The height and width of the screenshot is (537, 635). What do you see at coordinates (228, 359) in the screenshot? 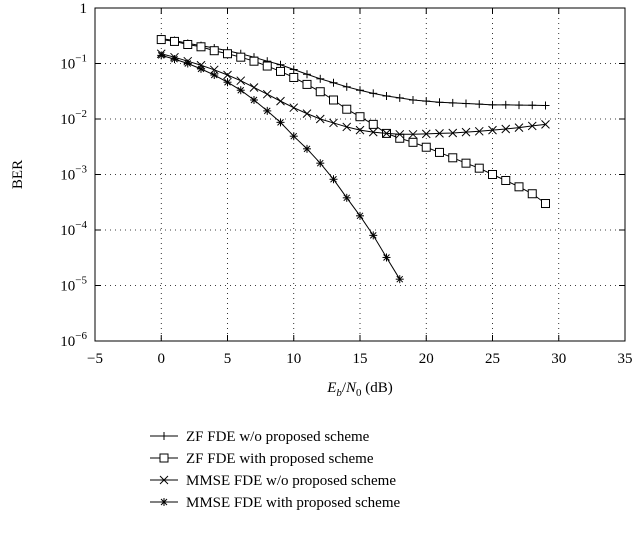
I see `x-tick-label: 5` at bounding box center [228, 359].